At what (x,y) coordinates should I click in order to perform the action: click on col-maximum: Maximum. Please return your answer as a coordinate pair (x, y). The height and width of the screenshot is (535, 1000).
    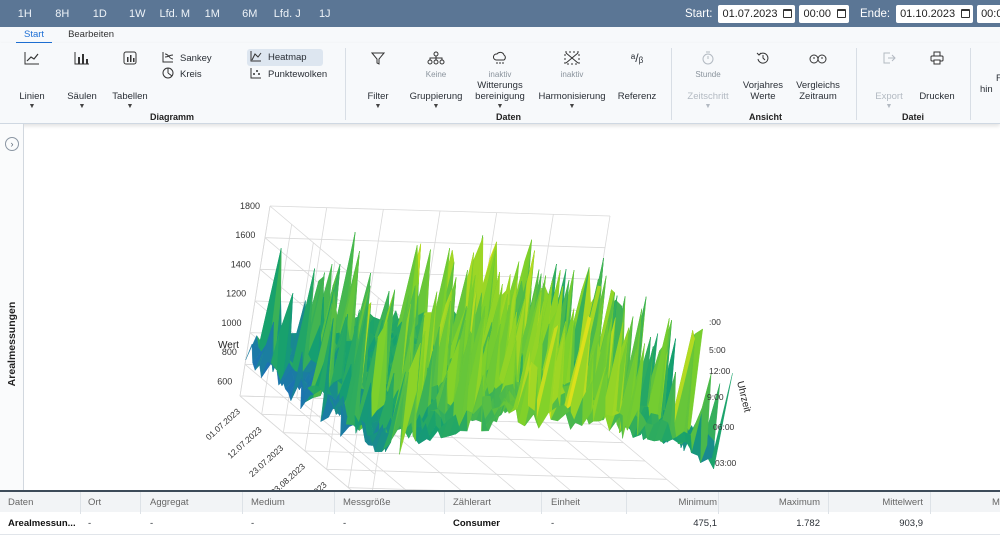
    Looking at the image, I should click on (799, 502).